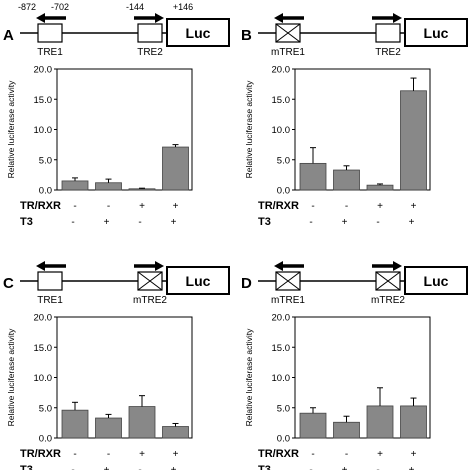 Image resolution: width=473 pixels, height=475 pixels. Describe the element at coordinates (278, 266) in the screenshot. I see `arrow-left-icon` at that location.